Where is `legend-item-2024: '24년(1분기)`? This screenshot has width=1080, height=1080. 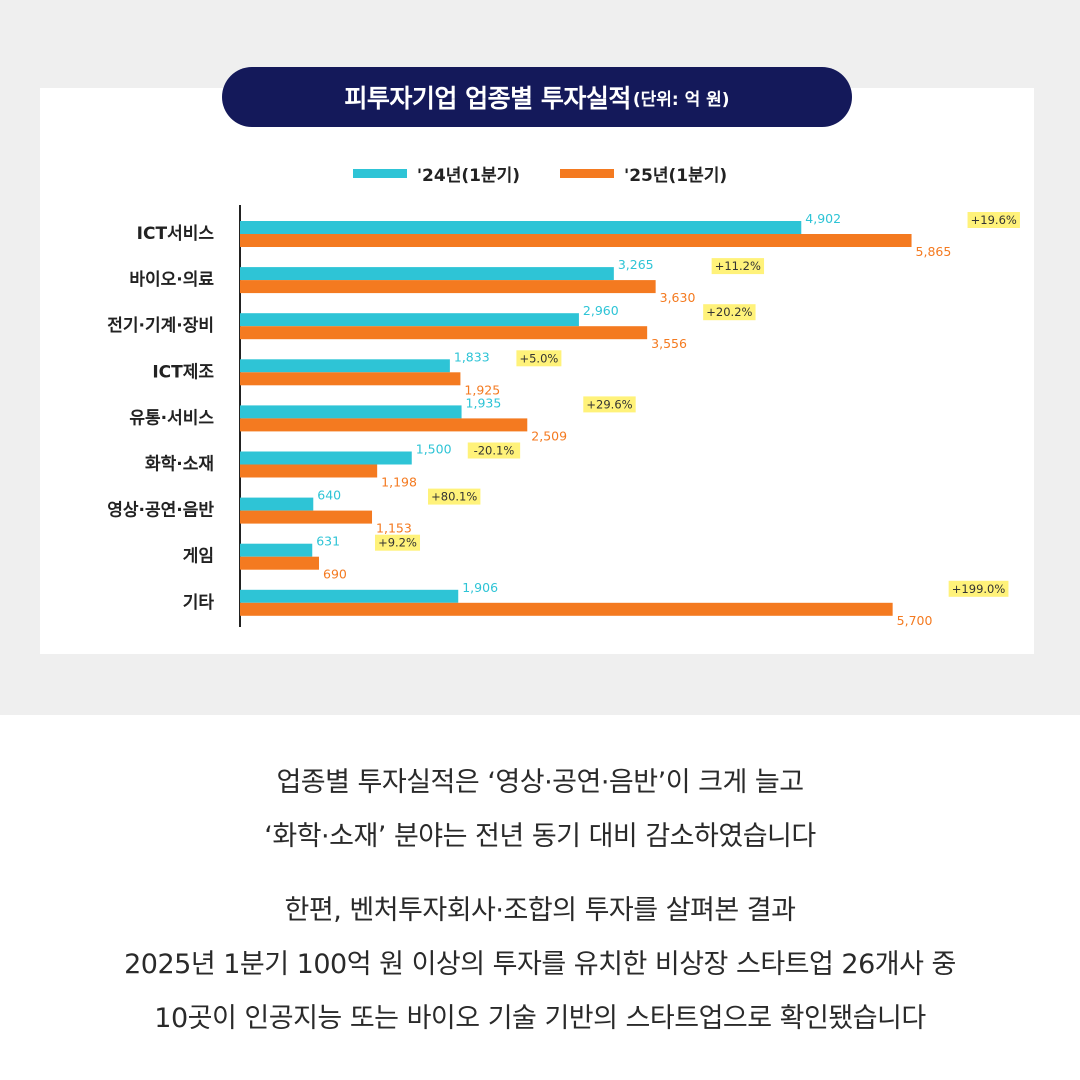 legend-item-2024: '24년(1분기) is located at coordinates (436, 173).